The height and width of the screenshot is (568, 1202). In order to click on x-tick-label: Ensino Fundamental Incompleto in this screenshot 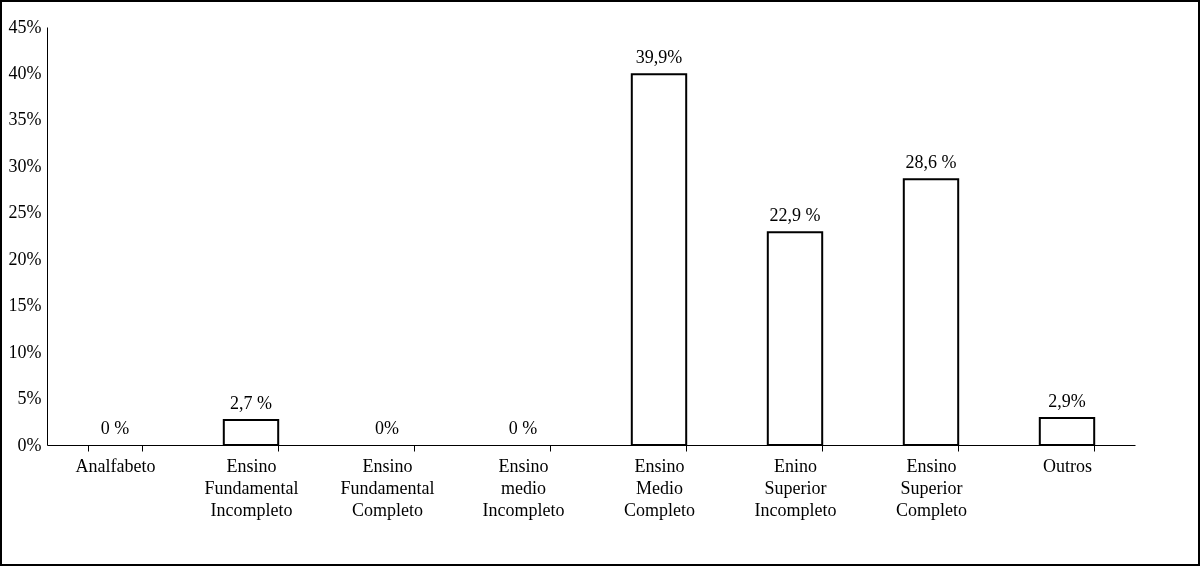, I will do `click(251, 487)`.